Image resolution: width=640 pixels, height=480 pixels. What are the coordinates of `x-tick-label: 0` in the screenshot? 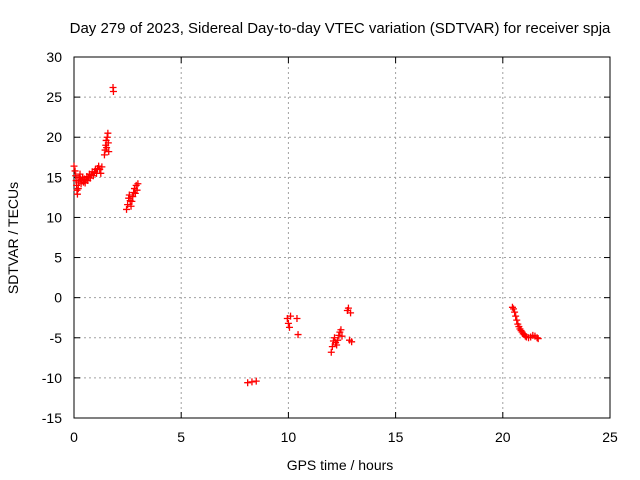 It's located at (74, 437).